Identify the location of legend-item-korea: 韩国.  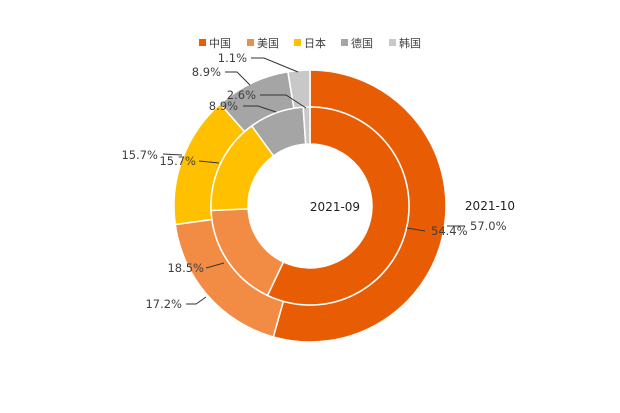
(405, 43).